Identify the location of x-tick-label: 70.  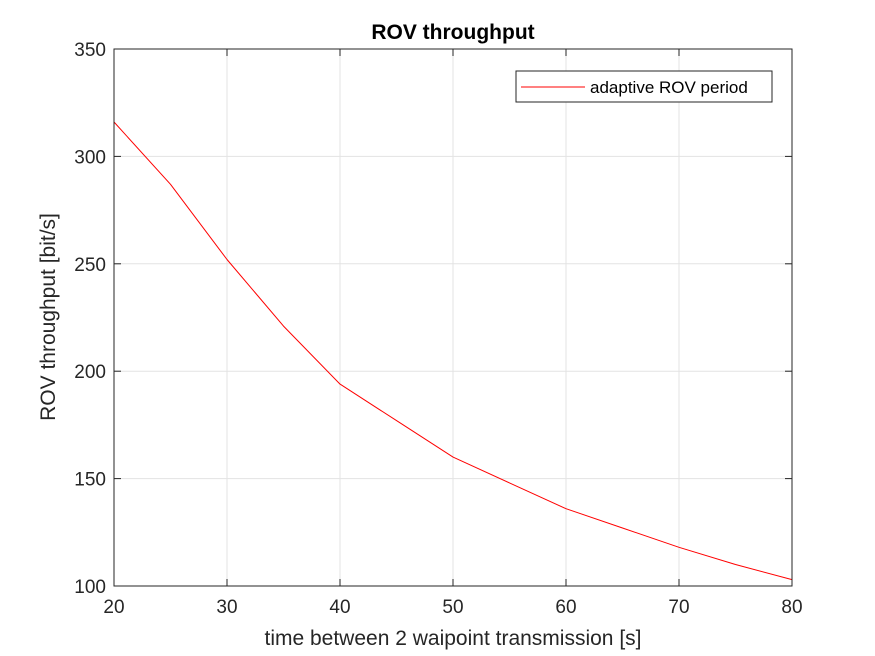
(678, 607).